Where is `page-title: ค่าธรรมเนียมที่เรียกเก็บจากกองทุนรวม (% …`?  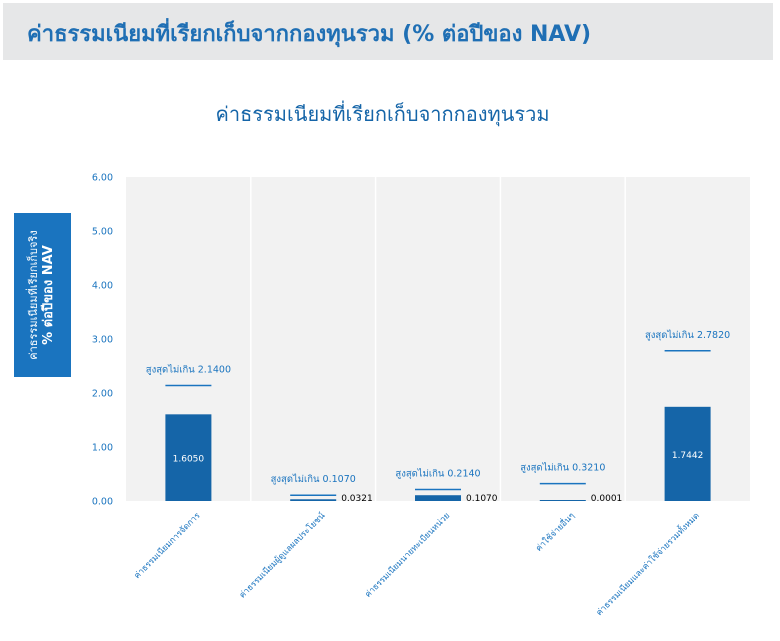
page-title: ค่าธรรมเนียมที่เรียกเก็บจากกองทุนรวม (% … is located at coordinates (309, 34).